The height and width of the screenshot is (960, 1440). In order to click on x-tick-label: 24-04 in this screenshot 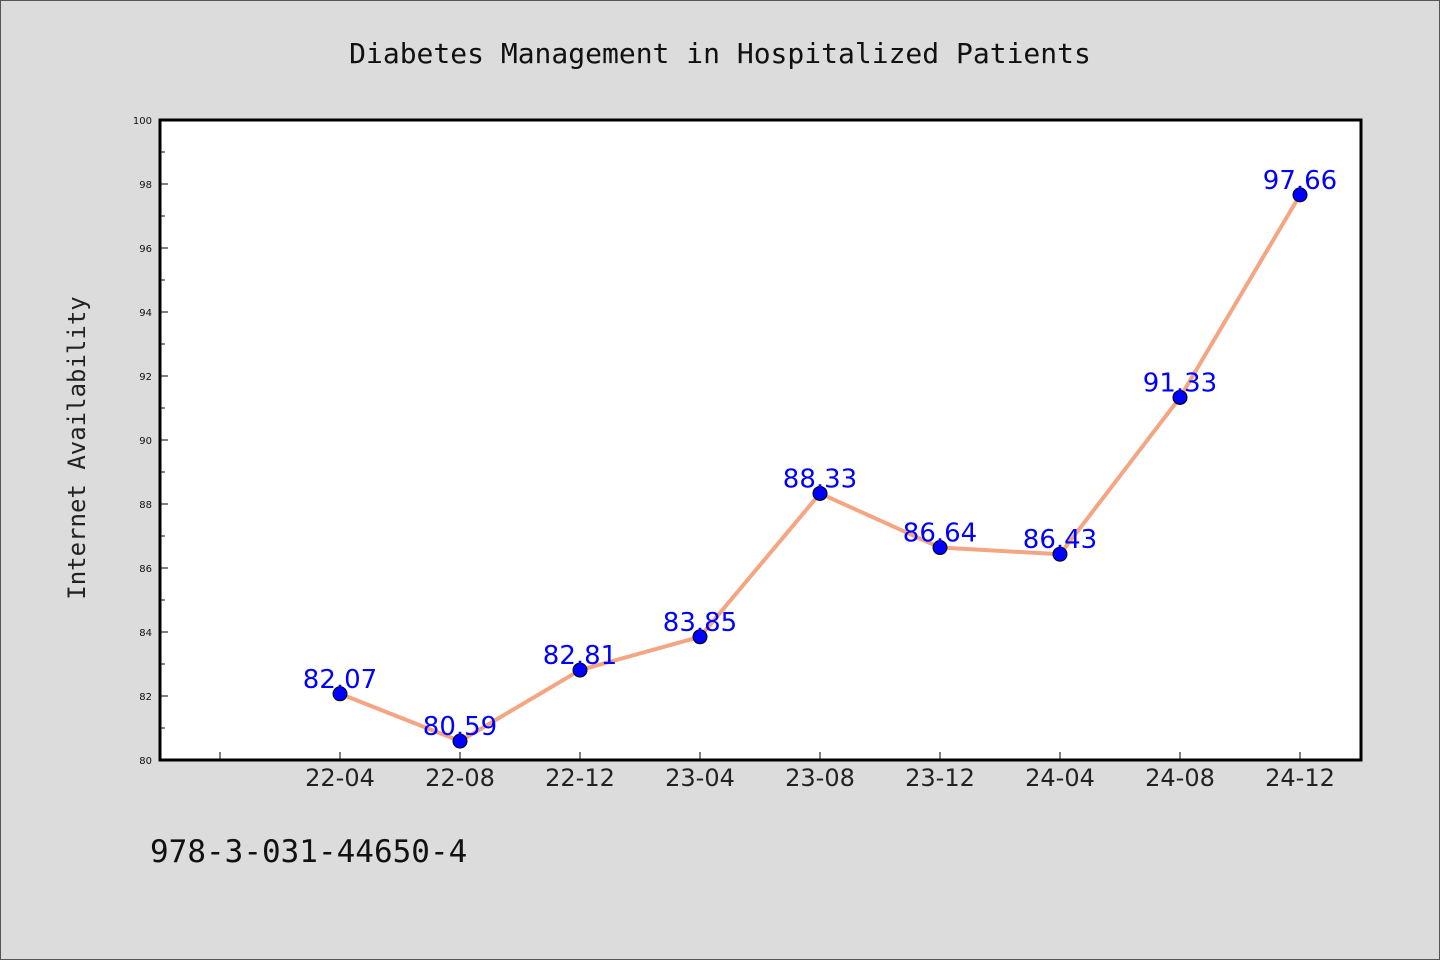, I will do `click(1060, 778)`.